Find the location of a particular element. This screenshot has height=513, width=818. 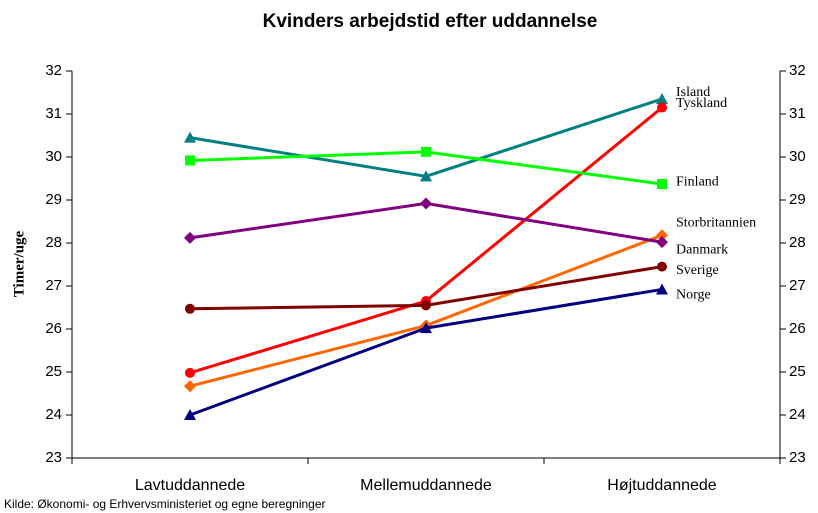

y-tick-label: 32 is located at coordinates (53, 70).